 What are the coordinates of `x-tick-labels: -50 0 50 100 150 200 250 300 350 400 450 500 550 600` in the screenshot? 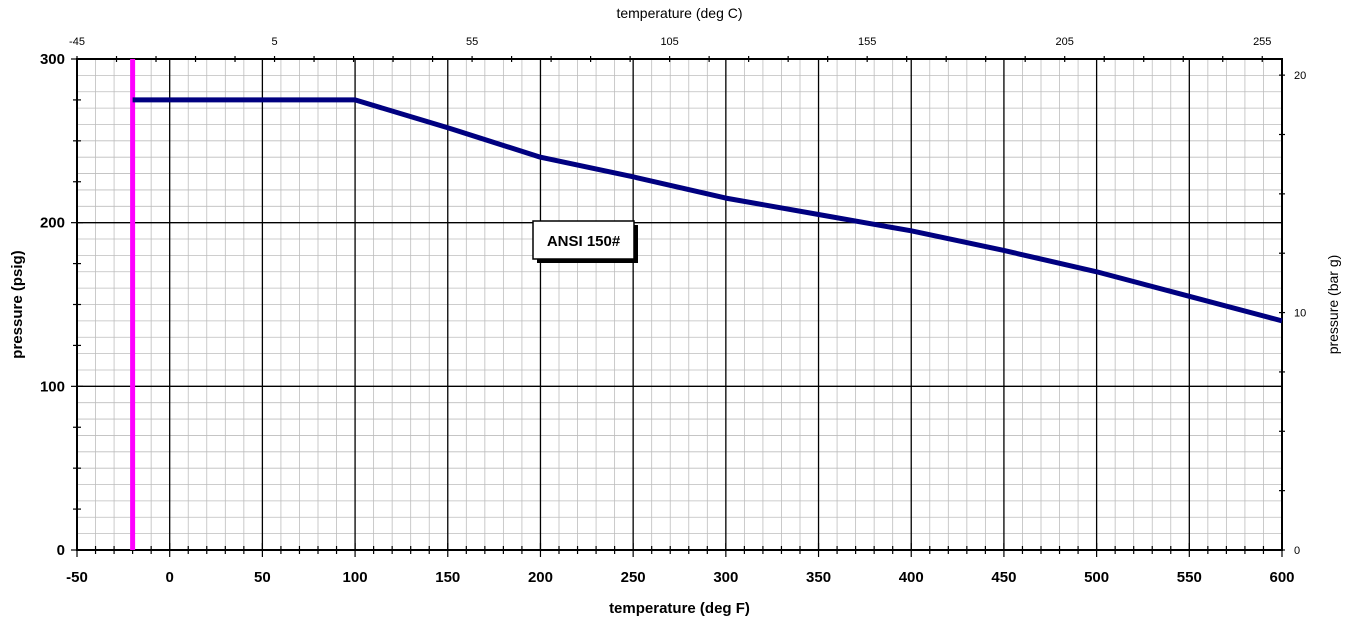 It's located at (680, 577).